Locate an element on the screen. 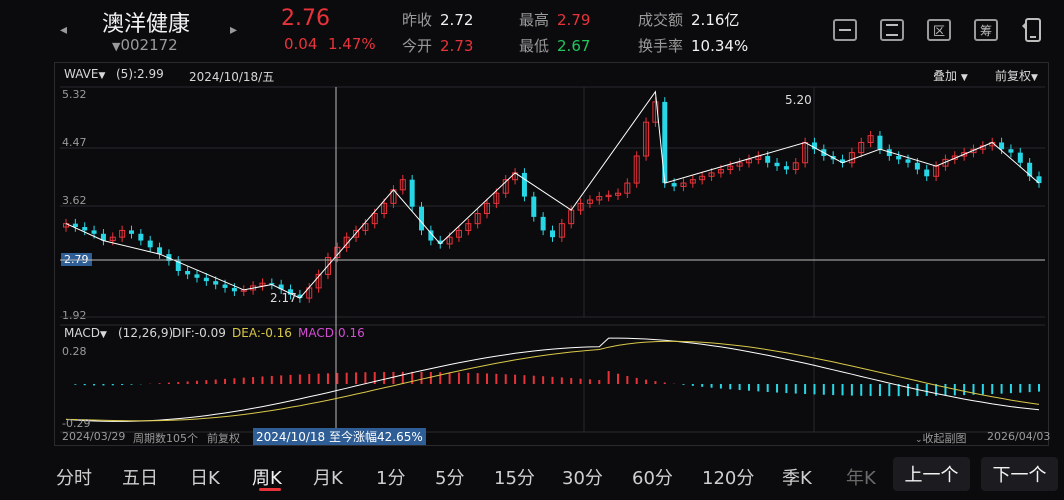 This screenshot has height=500, width=1064. y-tick: 1.92 is located at coordinates (74, 315).